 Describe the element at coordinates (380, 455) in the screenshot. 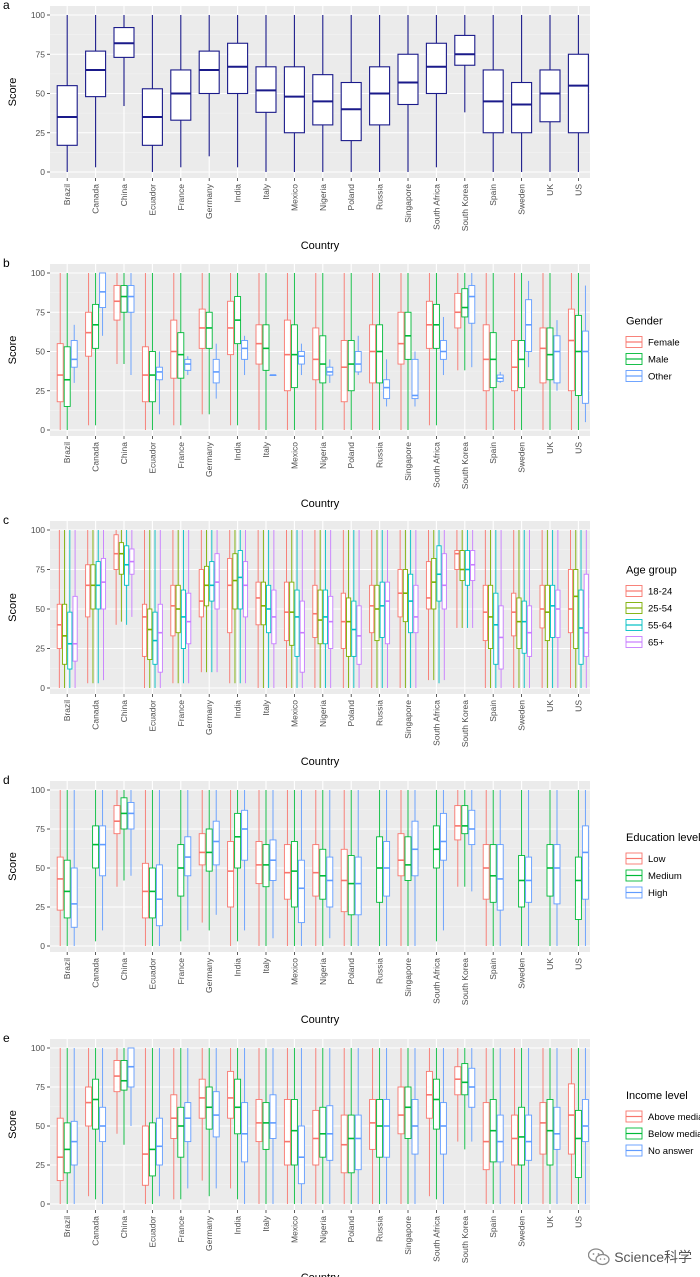

I see `x-tick-label: Russia` at that location.